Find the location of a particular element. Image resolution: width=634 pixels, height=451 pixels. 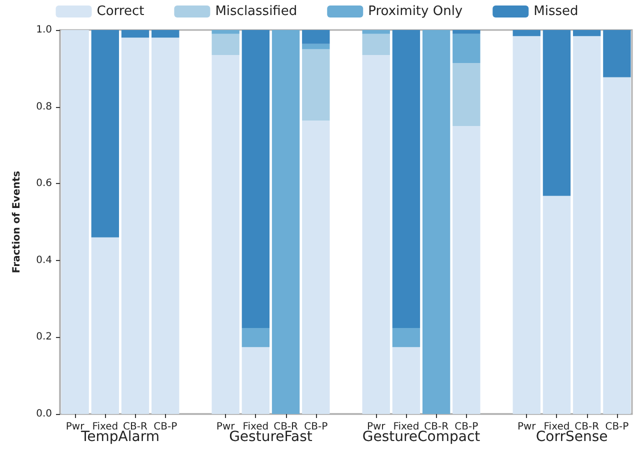

y-tick-label: 0.0 is located at coordinates (44, 414).